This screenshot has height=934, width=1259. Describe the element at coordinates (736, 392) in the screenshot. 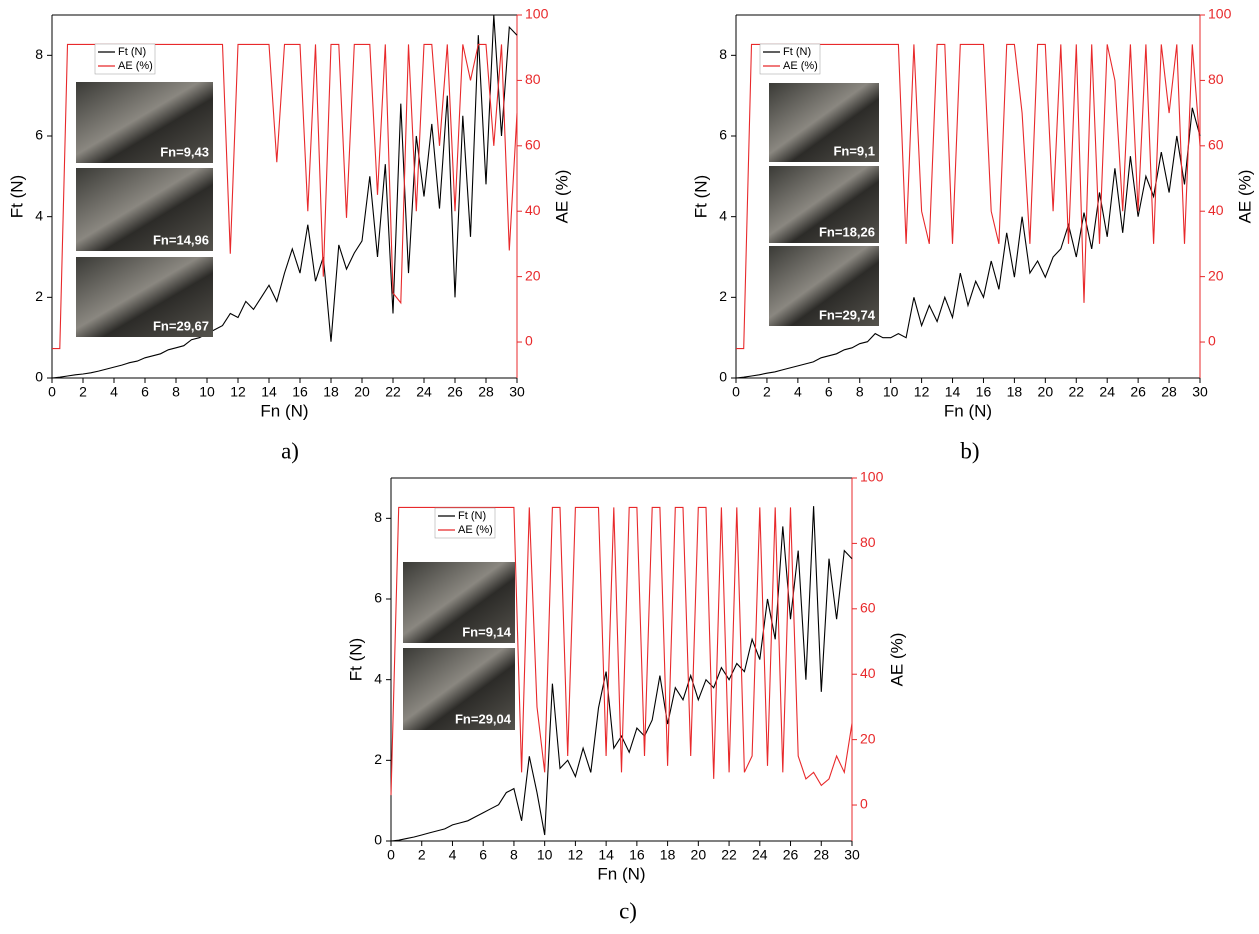

I see `x-tick-label: 0` at that location.